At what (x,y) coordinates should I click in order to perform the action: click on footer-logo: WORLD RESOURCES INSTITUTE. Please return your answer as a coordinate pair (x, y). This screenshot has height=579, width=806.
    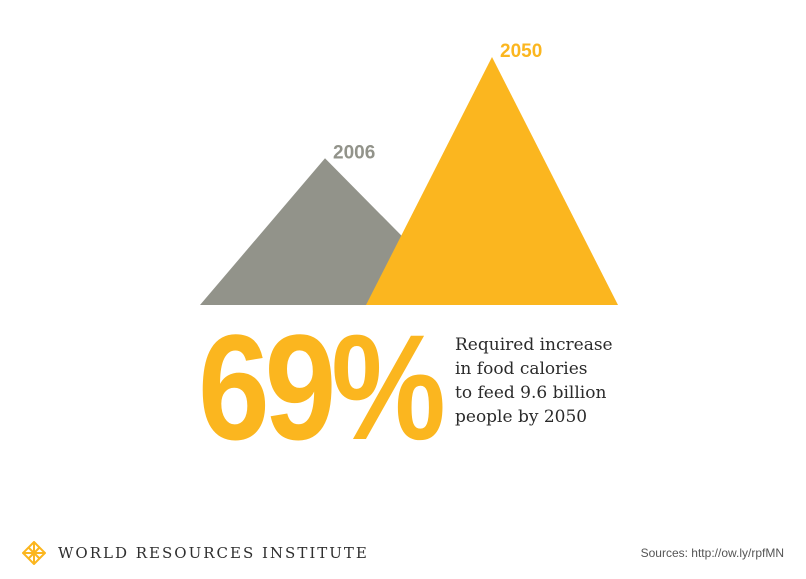
    Looking at the image, I should click on (195, 553).